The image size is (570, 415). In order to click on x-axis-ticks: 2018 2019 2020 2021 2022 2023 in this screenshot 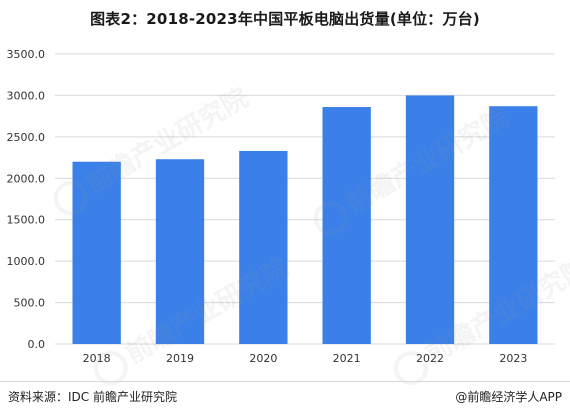, I will do `click(305, 358)`.